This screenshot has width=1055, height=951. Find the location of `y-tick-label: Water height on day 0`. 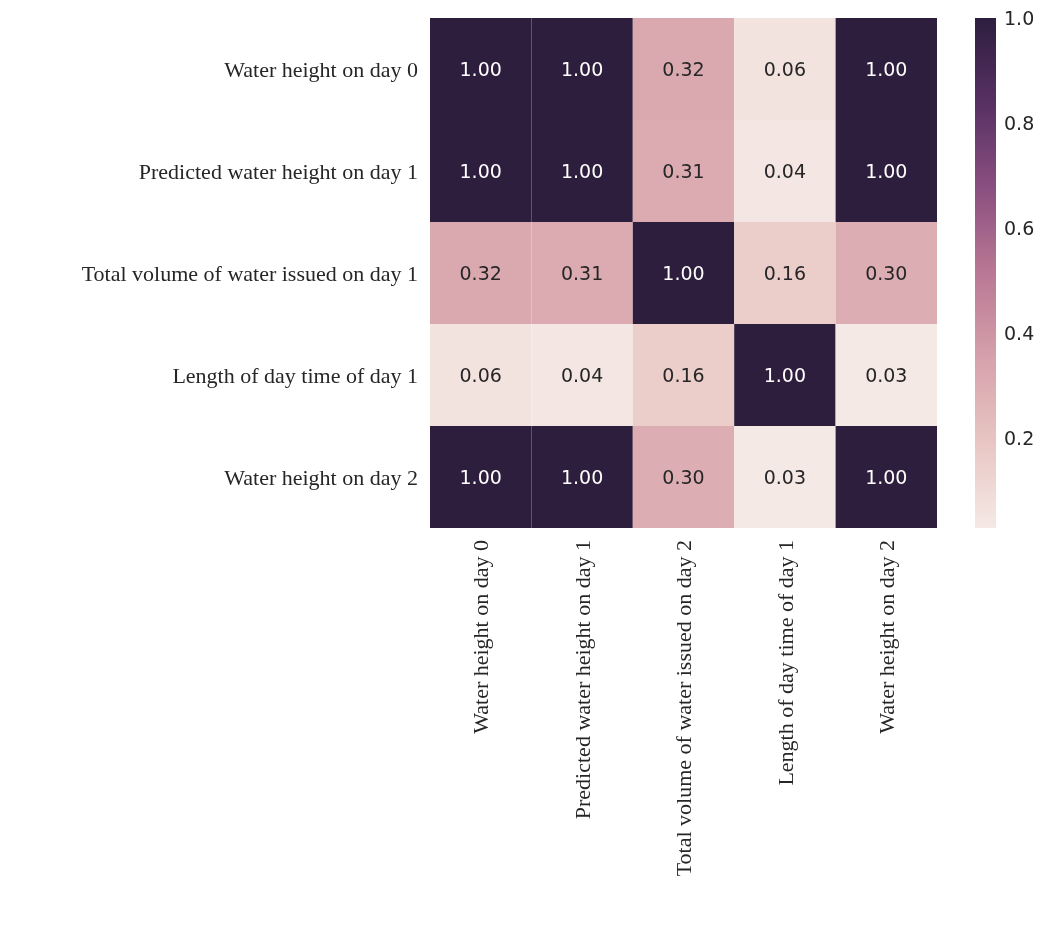

y-tick-label: Water height on day 0 is located at coordinates (321, 69).